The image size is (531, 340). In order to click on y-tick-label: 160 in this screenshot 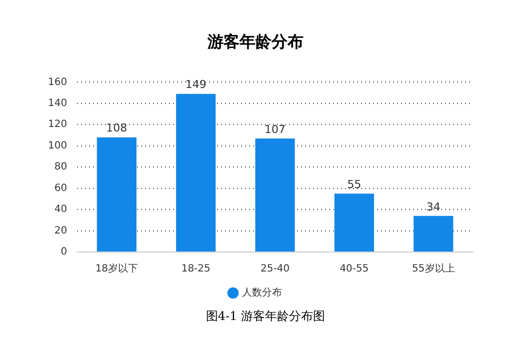, I will do `click(58, 82)`.